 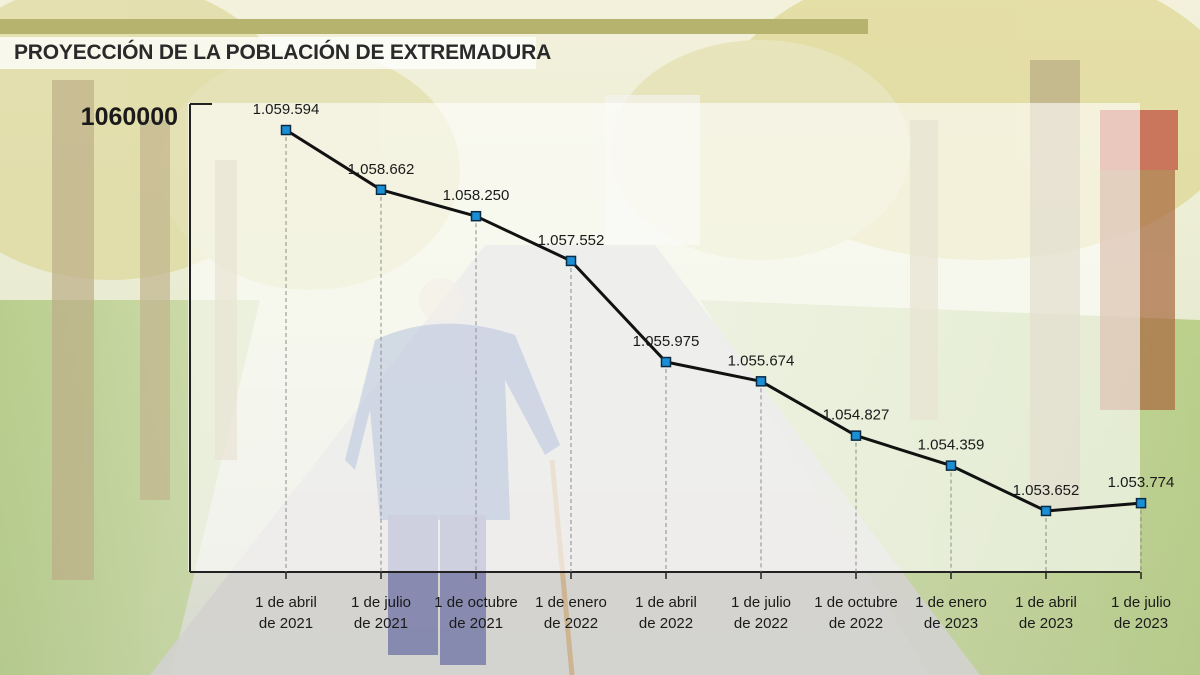 I want to click on data-label: 1.054.827, so click(x=856, y=415).